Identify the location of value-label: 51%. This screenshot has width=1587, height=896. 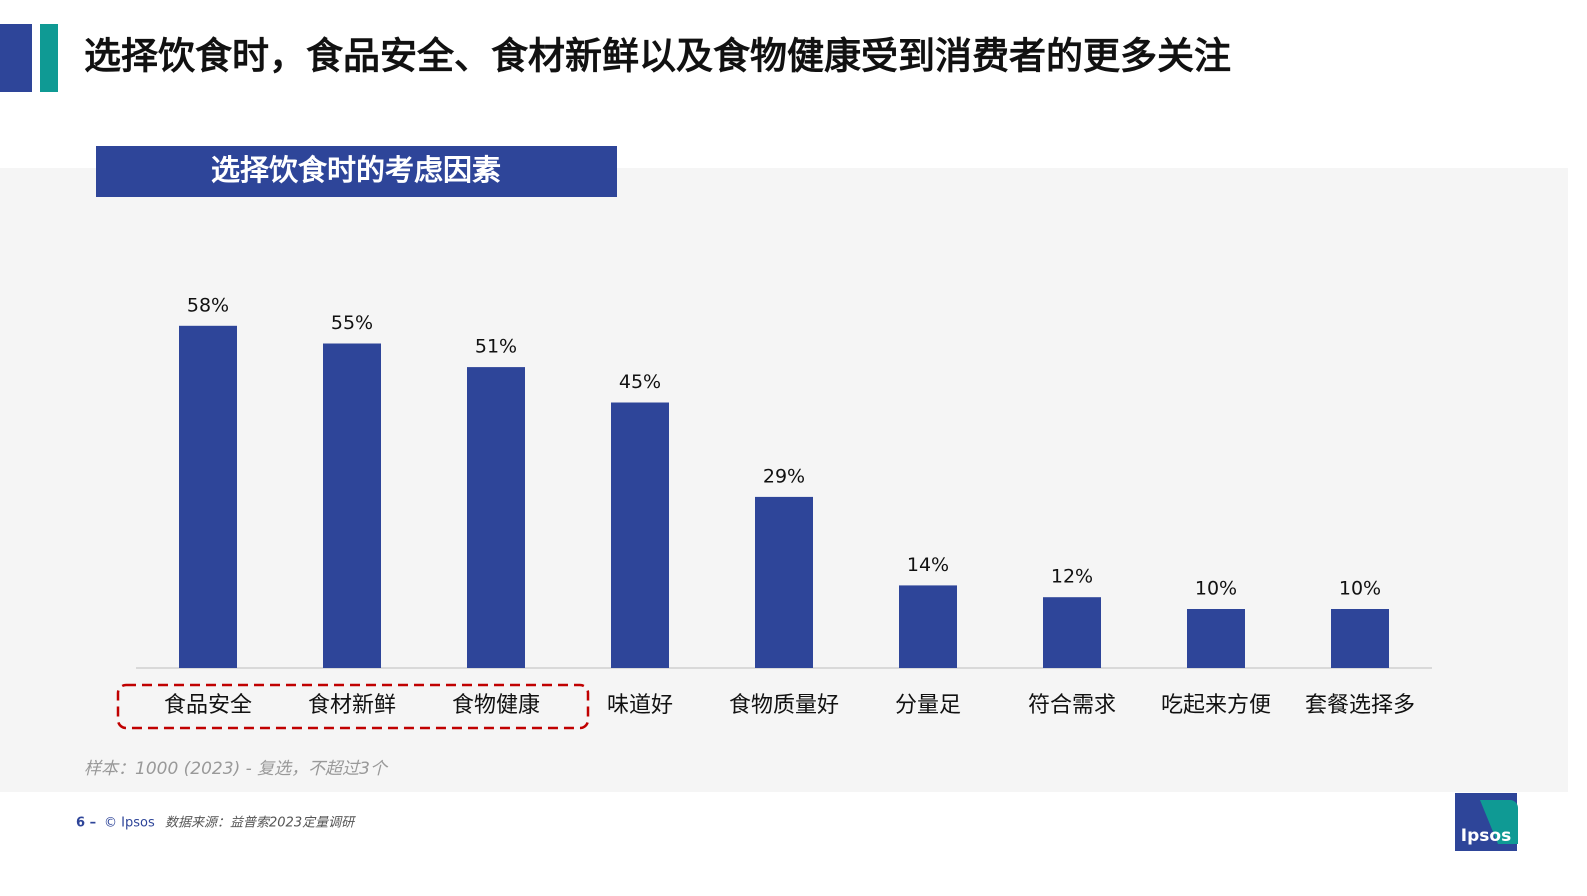
(496, 347).